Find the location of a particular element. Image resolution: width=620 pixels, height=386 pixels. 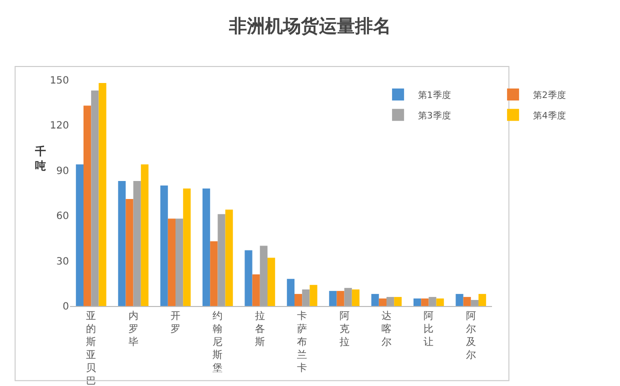

x-tick-label: 内罗毕 is located at coordinates (133, 329).